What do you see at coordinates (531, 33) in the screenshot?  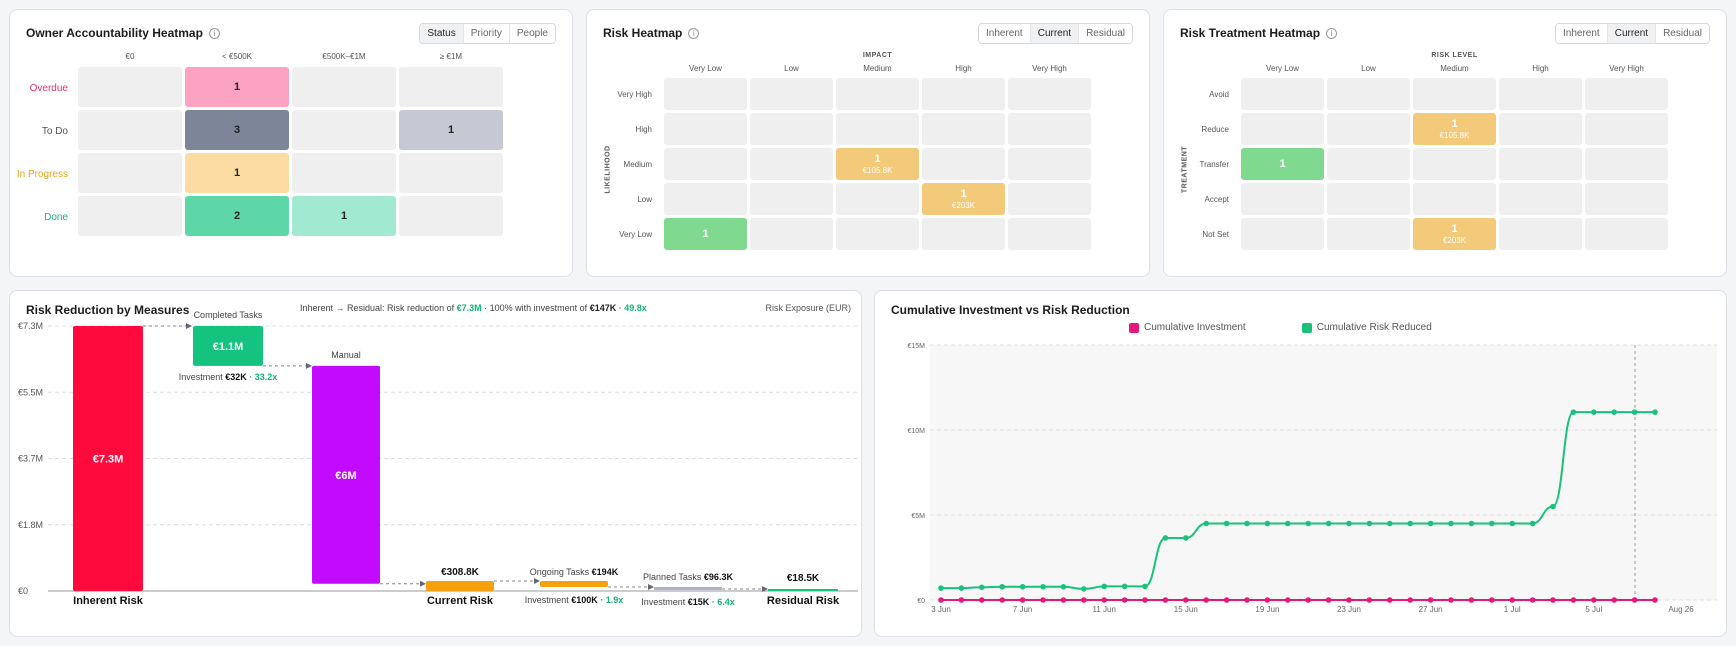 I see `tab-people: People` at bounding box center [531, 33].